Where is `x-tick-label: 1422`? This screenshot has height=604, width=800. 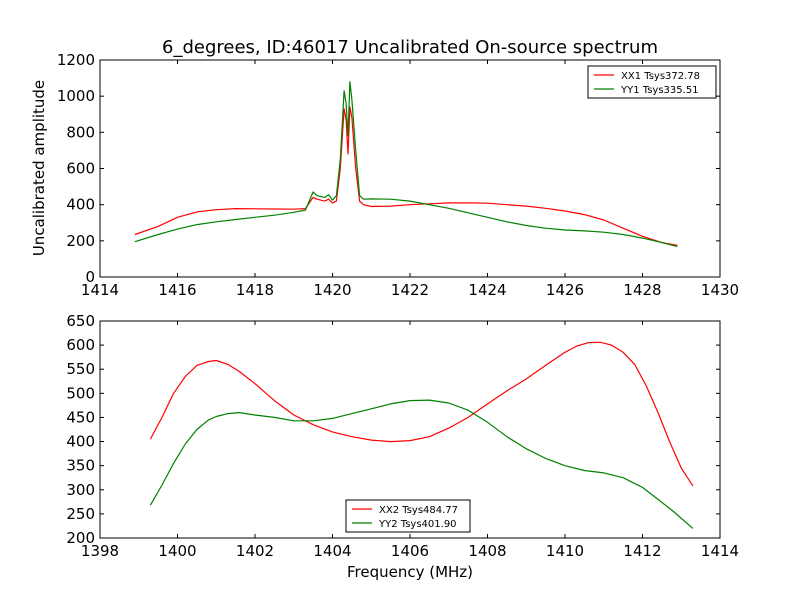
x-tick-label: 1422 is located at coordinates (410, 290).